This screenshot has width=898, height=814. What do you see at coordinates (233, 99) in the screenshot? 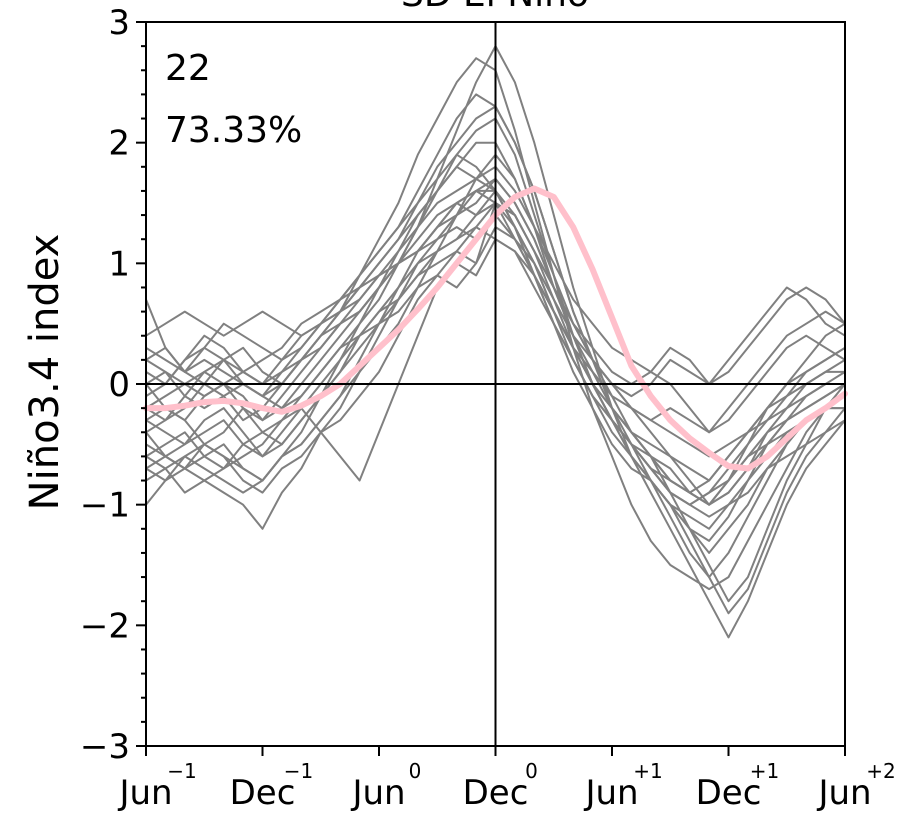
I see `annotations: 22 73.33%` at bounding box center [233, 99].